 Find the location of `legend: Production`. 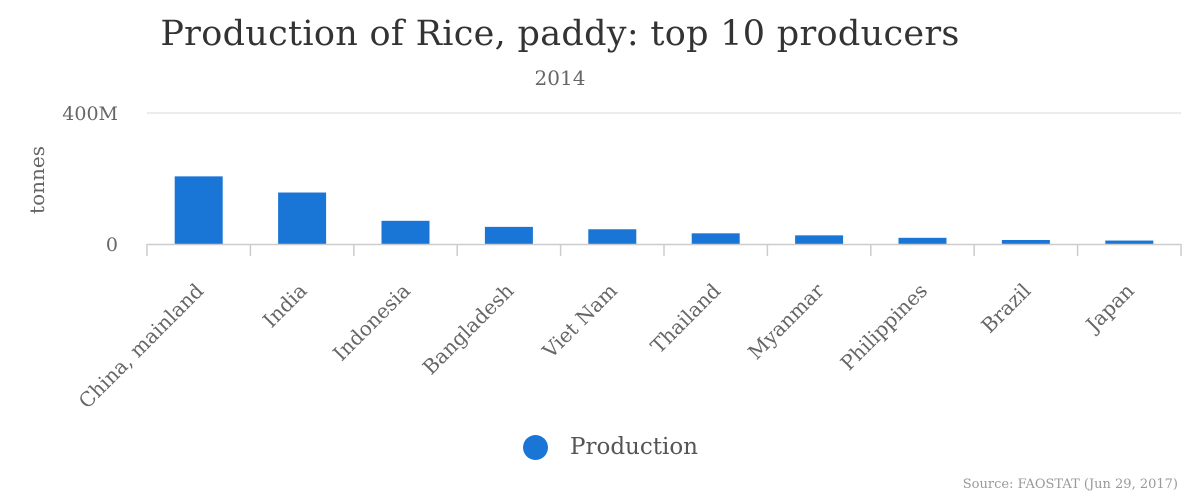

legend: Production is located at coordinates (610, 447).